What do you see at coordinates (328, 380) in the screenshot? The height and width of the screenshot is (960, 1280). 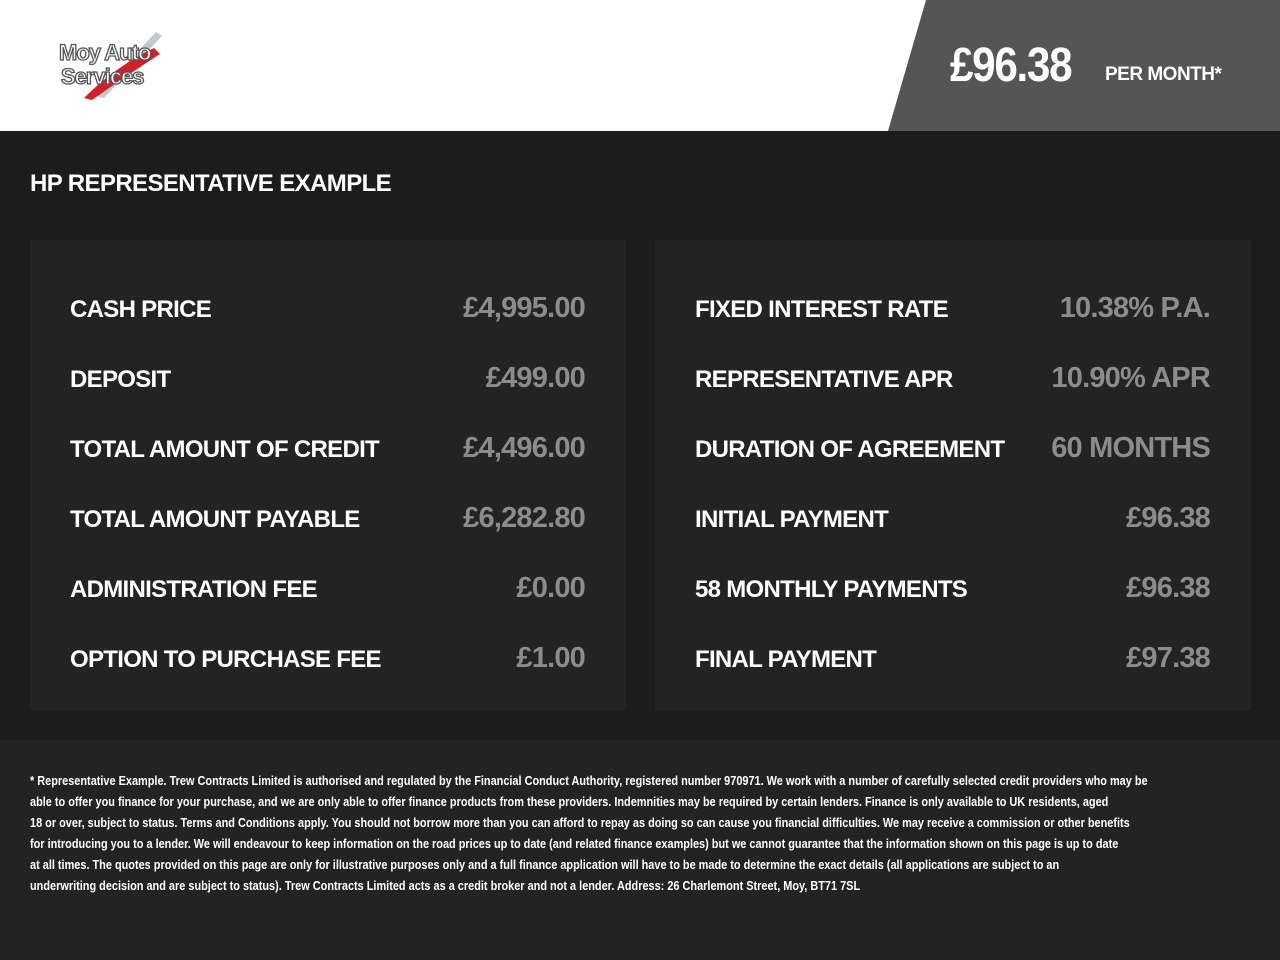 I see `row-deposit: DEPOSIT £499.00` at bounding box center [328, 380].